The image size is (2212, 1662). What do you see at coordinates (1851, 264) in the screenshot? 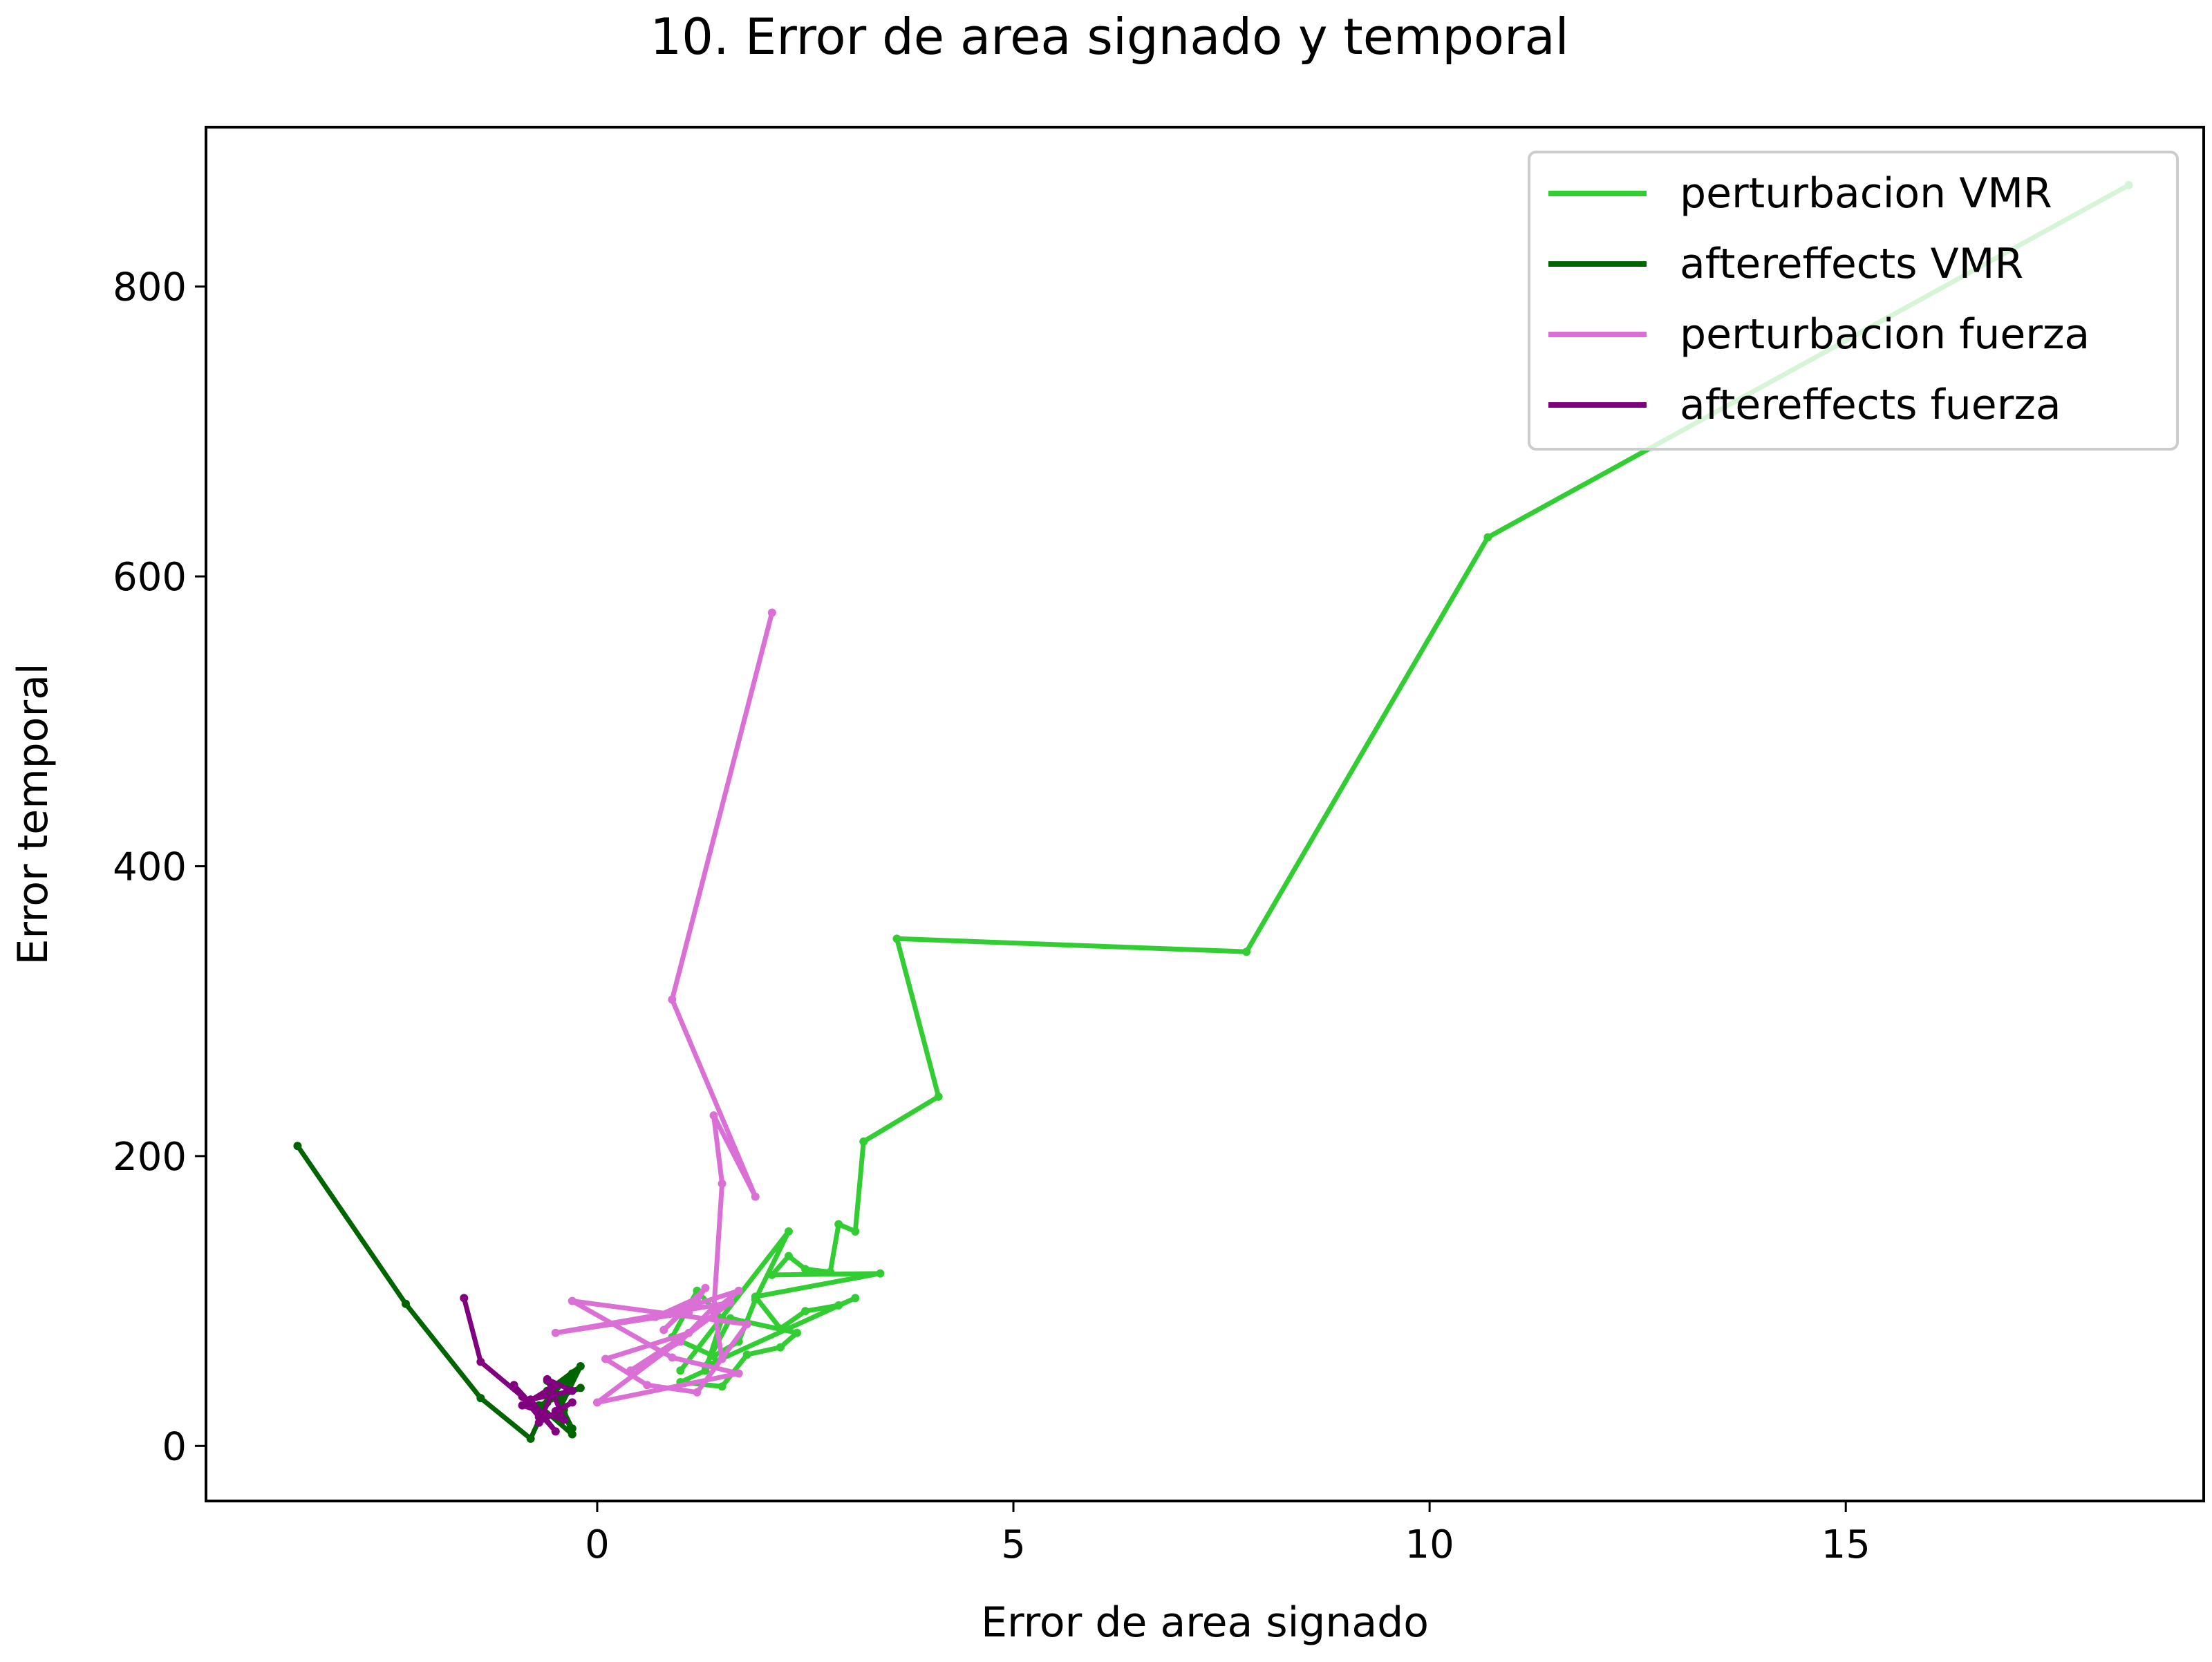
I see `legend-label-aftereffects-vmr: aftereffects VMR` at bounding box center [1851, 264].